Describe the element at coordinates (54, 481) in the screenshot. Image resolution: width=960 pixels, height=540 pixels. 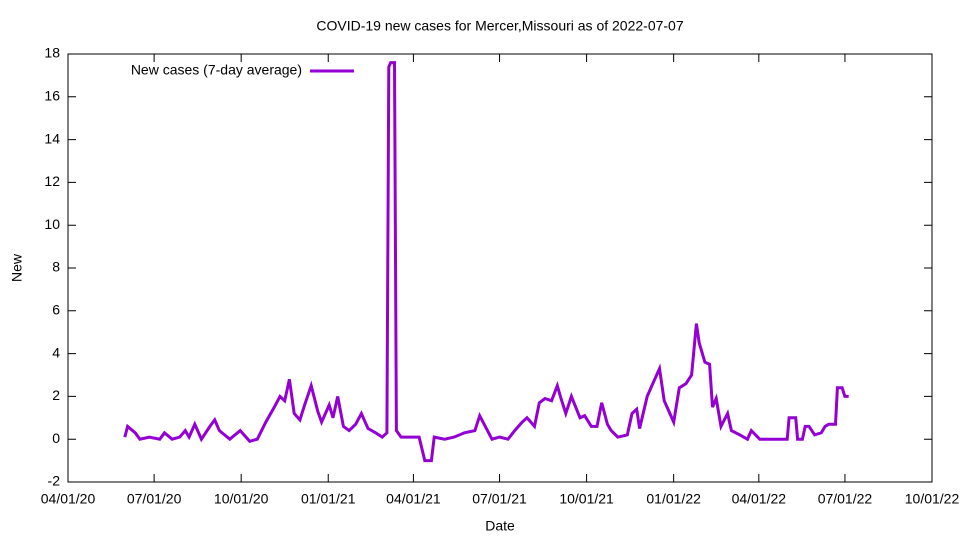
I see `y-tick-label: -2` at that location.